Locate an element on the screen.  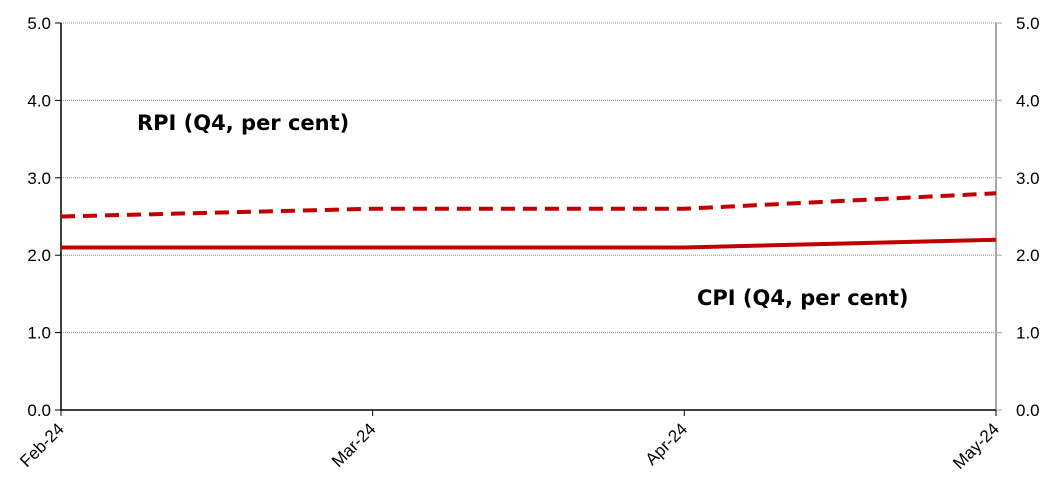
y-tick-label: 5.0 is located at coordinates (39, 23).